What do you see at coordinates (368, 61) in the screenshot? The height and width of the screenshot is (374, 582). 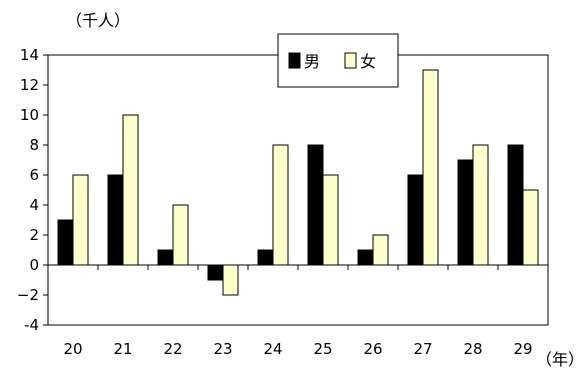 I see `legend-label-female: 女` at bounding box center [368, 61].